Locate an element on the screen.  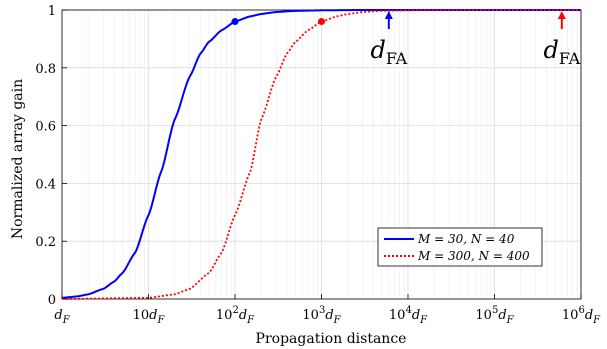
legend-label-2: M = 300, N = 400 is located at coordinates (473, 256).